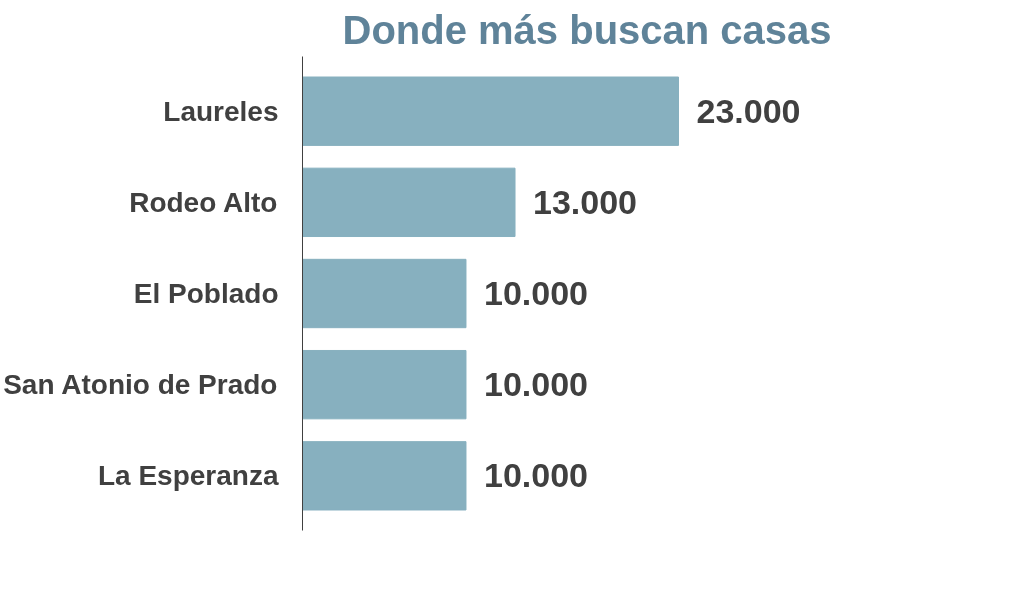  What do you see at coordinates (585, 201) in the screenshot?
I see `data-label: 13.000` at bounding box center [585, 201].